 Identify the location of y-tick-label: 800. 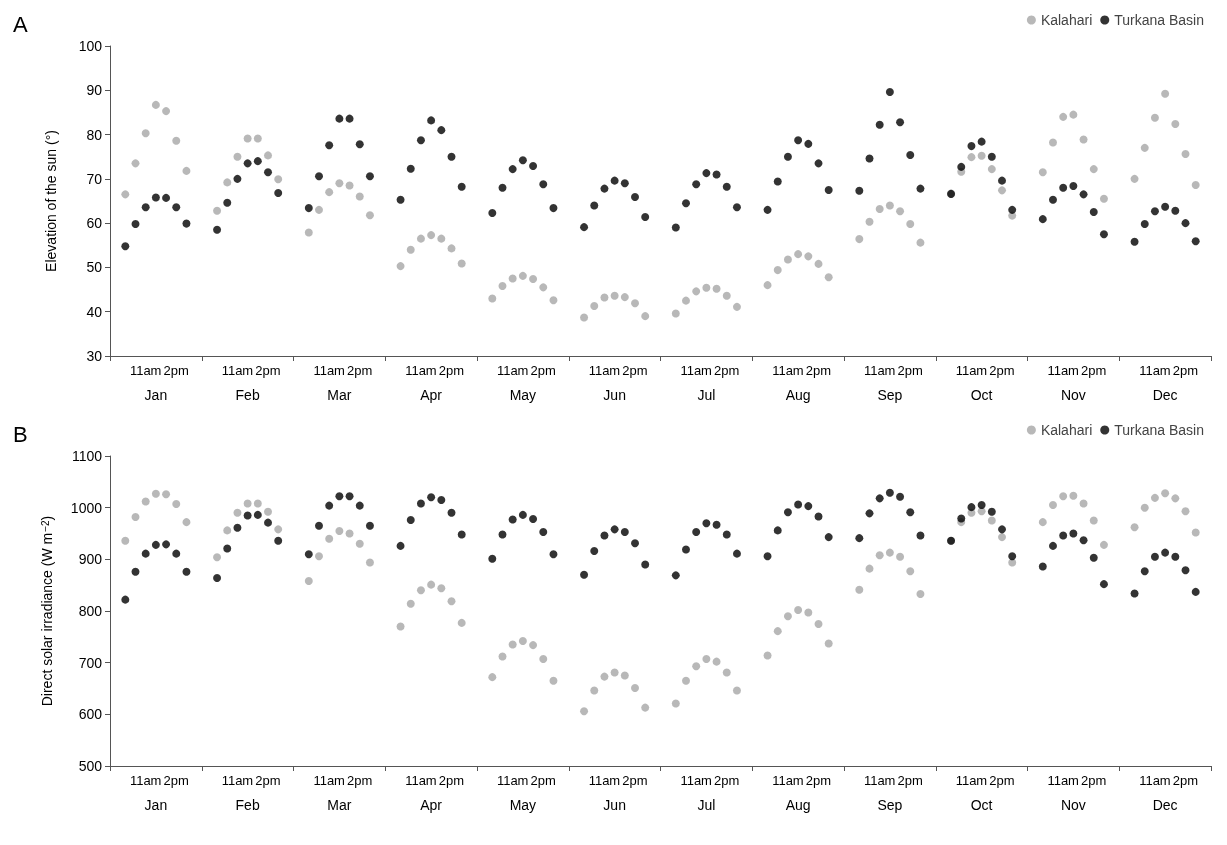
(90, 611).